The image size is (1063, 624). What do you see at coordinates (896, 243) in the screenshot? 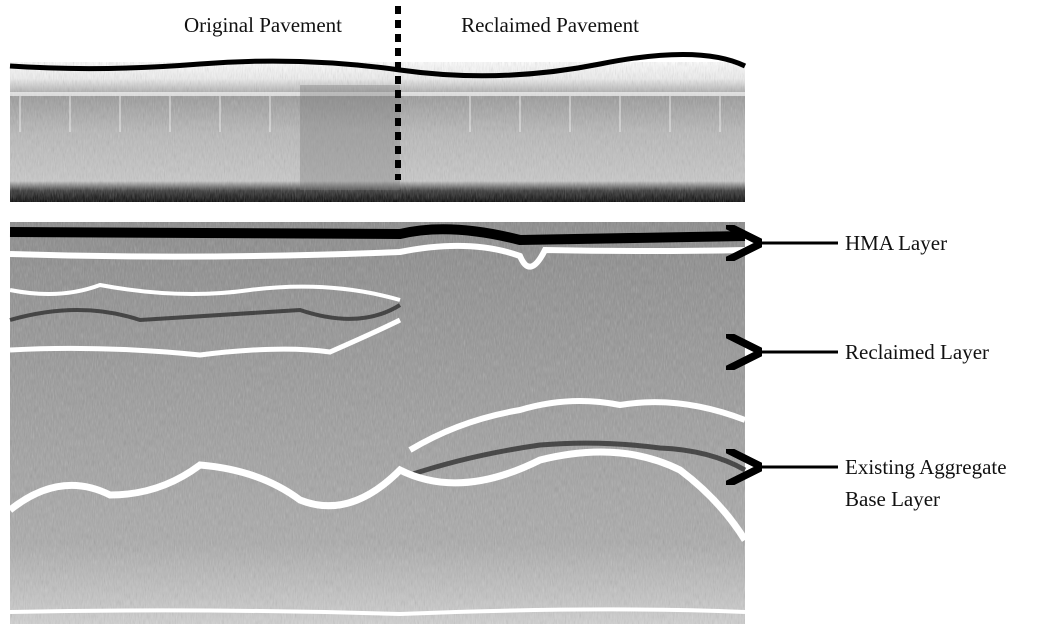
I see `annotation: HMA Layer` at bounding box center [896, 243].